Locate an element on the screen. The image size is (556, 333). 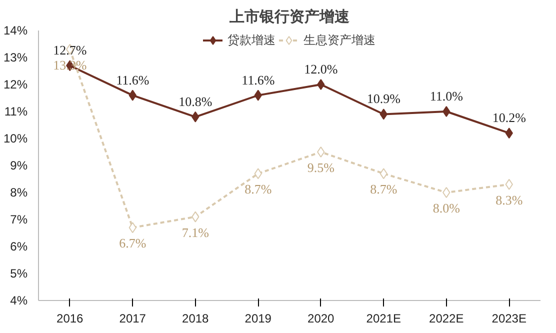
y-tick-label: 10% is located at coordinates (15, 139).